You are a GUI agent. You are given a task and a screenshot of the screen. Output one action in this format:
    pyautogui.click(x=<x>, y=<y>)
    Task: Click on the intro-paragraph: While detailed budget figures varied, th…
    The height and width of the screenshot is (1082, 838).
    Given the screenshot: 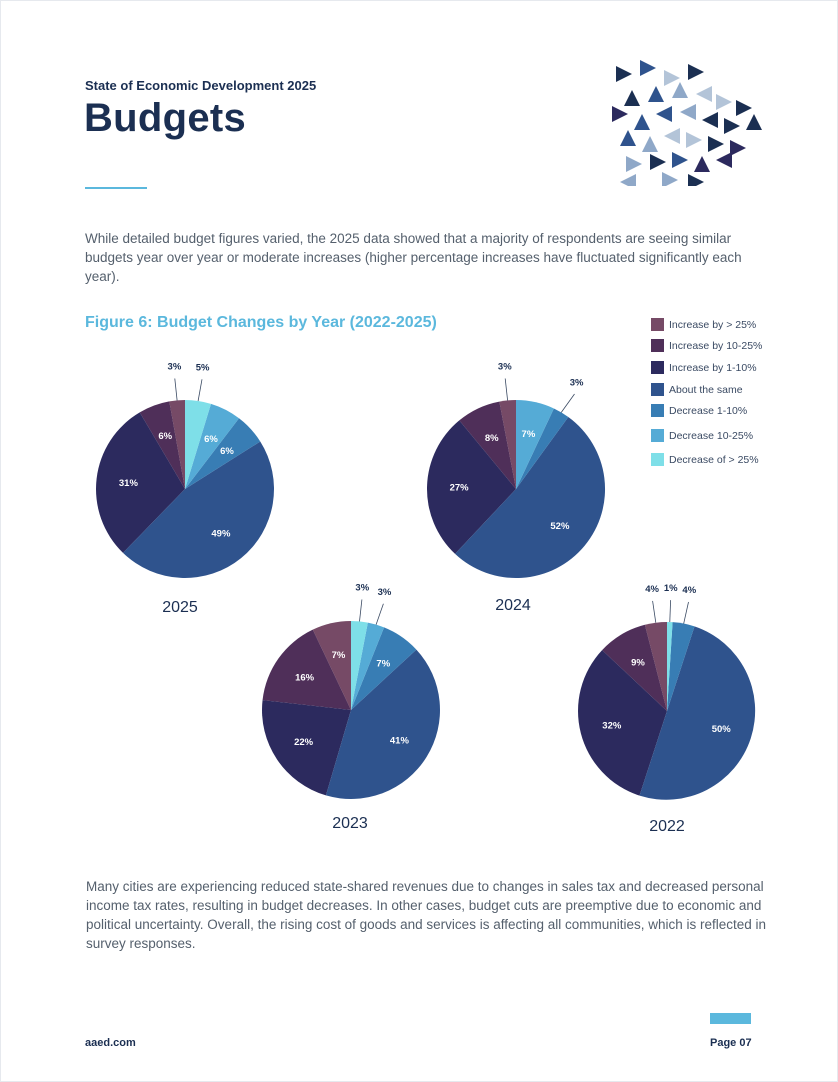 What is the action you would take?
    pyautogui.click(x=413, y=257)
    